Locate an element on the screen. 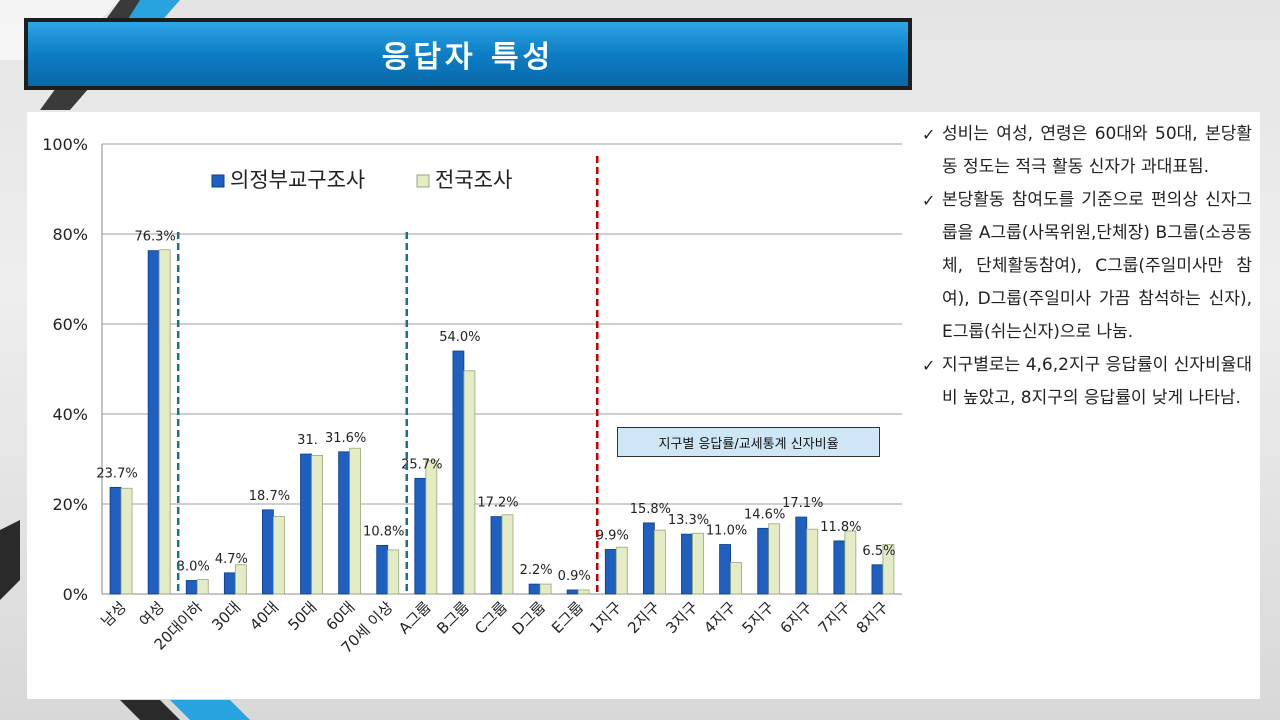 This screenshot has height=720, width=1280. page-title: 응답자 특성 is located at coordinates (468, 54).